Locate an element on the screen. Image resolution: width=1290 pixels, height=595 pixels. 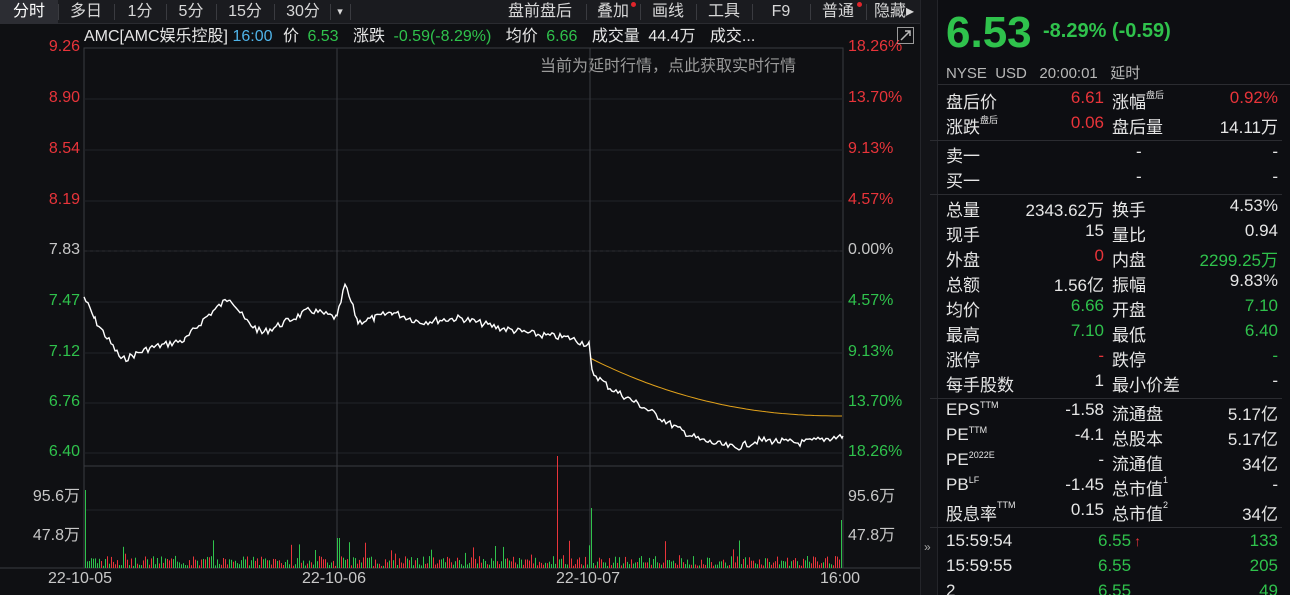
draw-button: 画线 is located at coordinates (667, 11).